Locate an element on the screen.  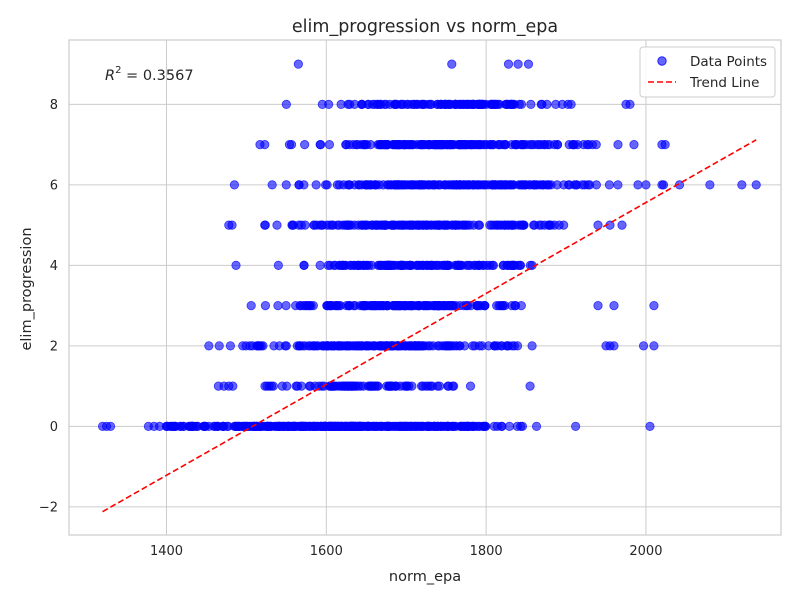
y-tick-label: 2 is located at coordinates (54, 346).